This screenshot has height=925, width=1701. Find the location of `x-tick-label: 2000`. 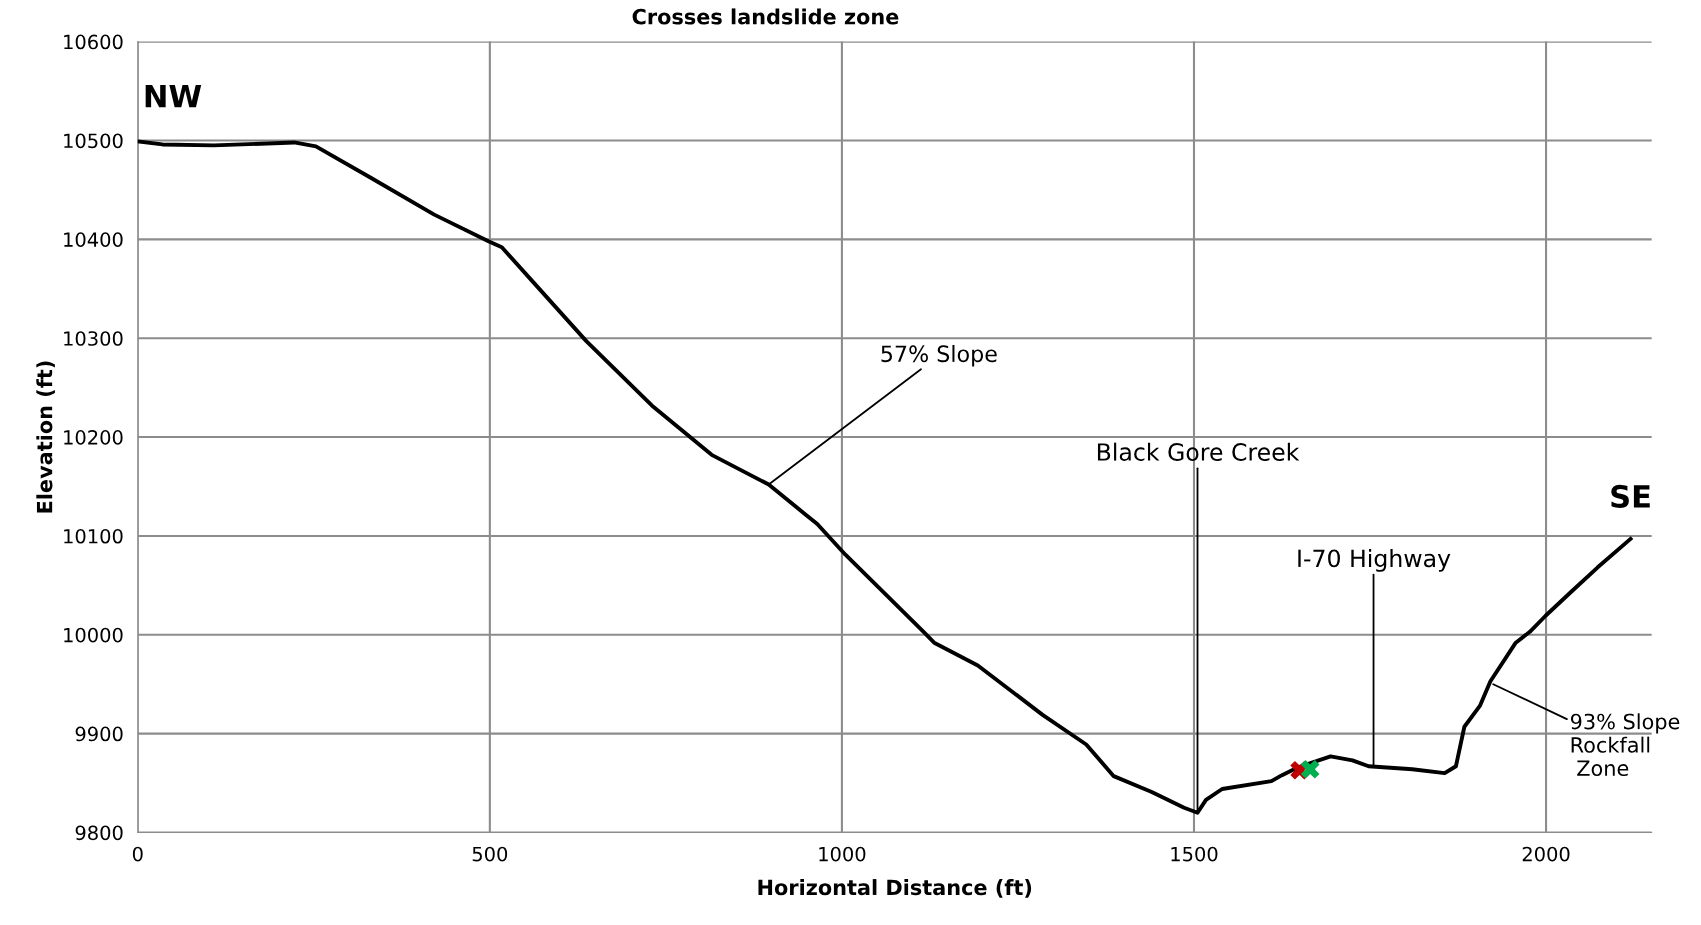

x-tick-label: 2000 is located at coordinates (1546, 854).